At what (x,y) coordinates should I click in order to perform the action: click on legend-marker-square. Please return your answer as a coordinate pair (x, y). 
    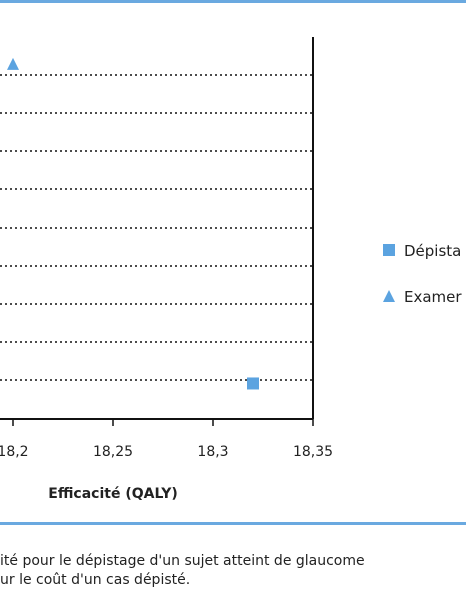
    Looking at the image, I should click on (389, 250).